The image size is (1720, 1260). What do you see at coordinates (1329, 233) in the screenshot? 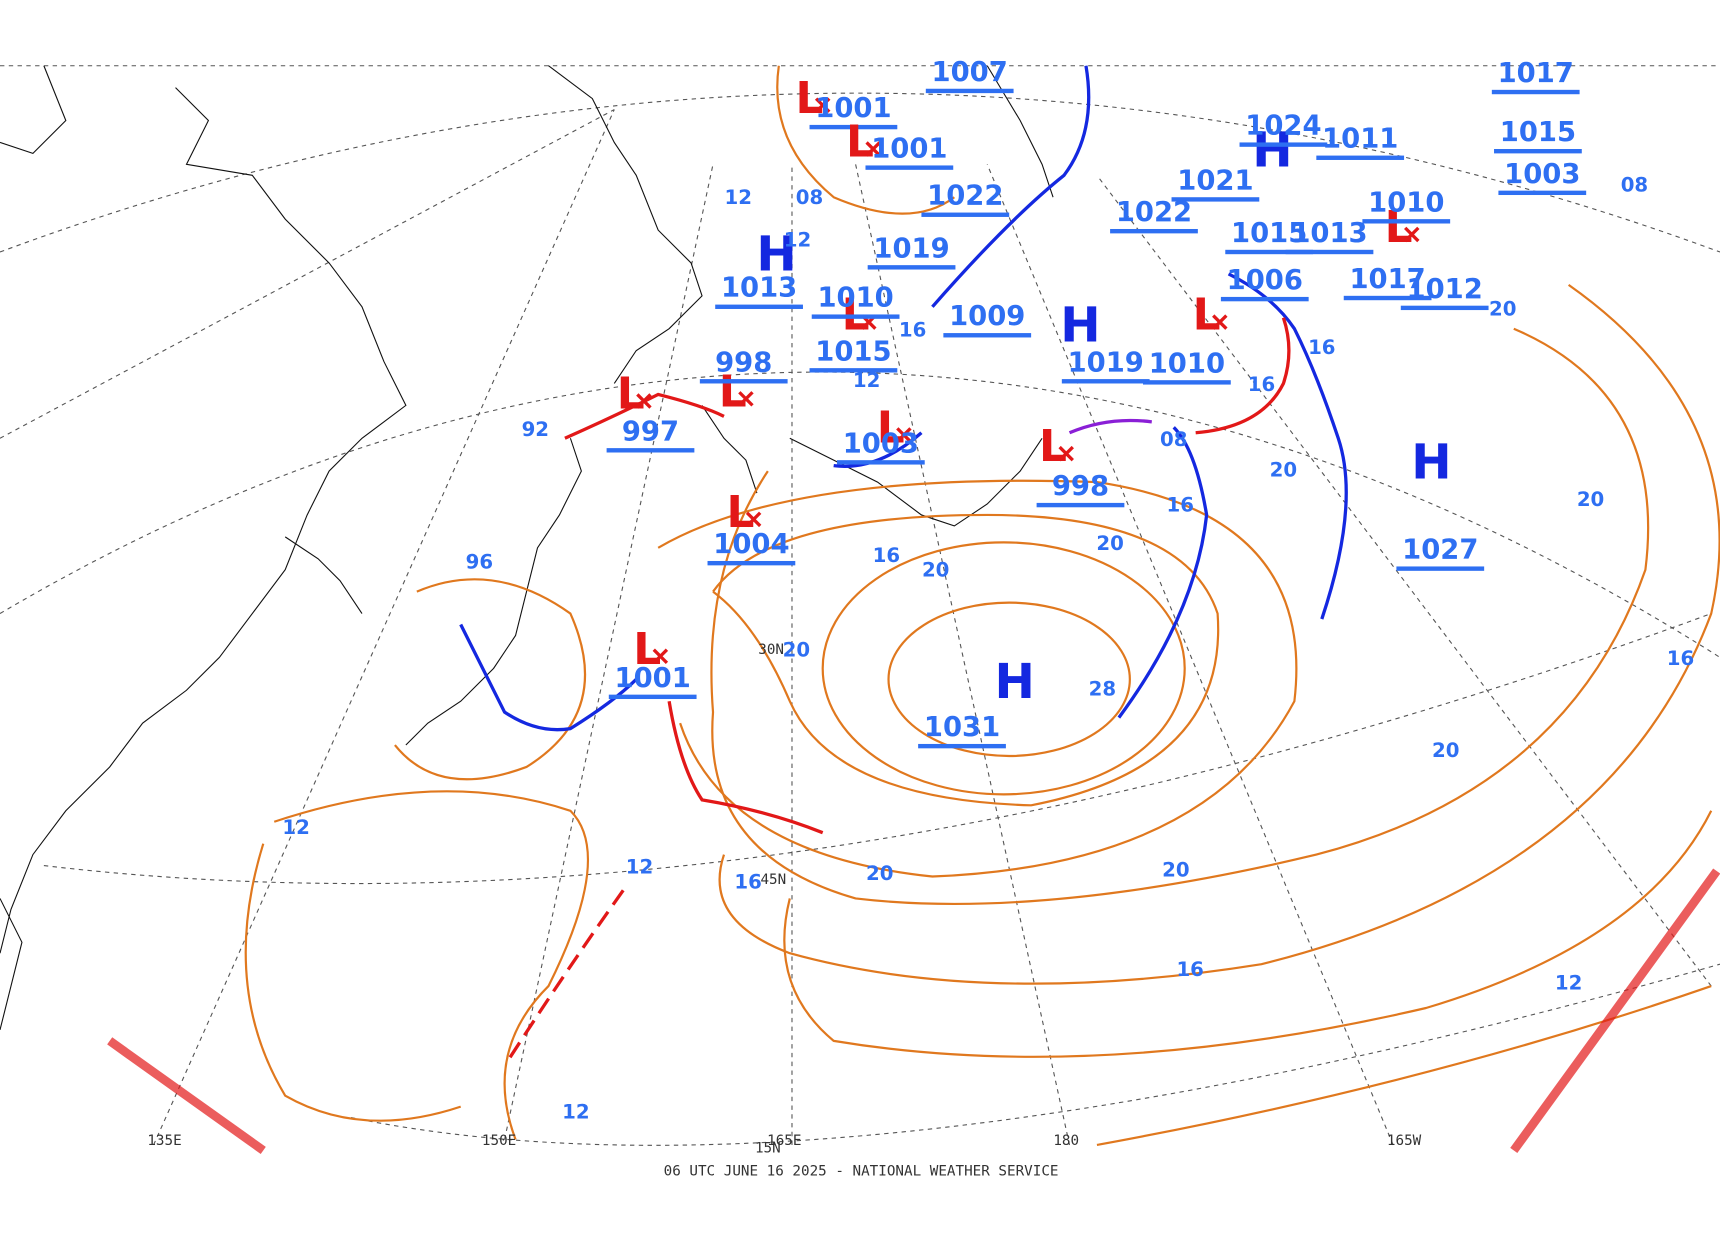
I see `isobar-pressure: 1013` at bounding box center [1329, 233].